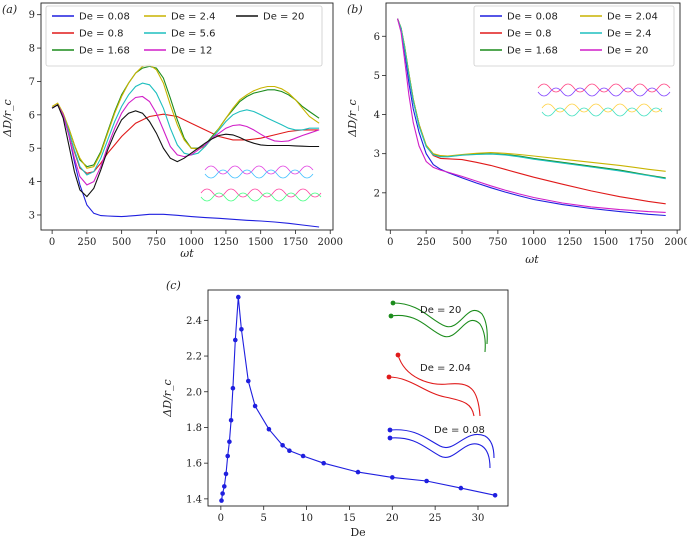 The width and height of the screenshot is (687, 542). Describe the element at coordinates (435, 518) in the screenshot. I see `x-tick-label: 25` at that location.